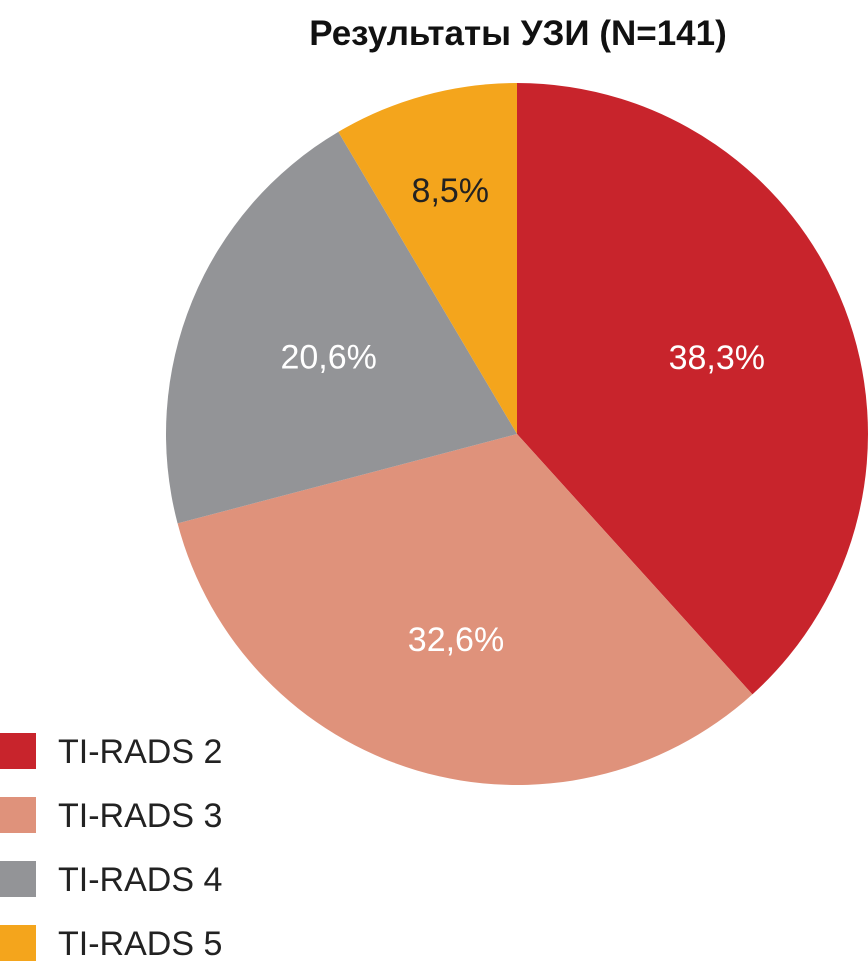 The height and width of the screenshot is (979, 868). What do you see at coordinates (140, 880) in the screenshot?
I see `legend-label: TI-RADS 4` at bounding box center [140, 880].